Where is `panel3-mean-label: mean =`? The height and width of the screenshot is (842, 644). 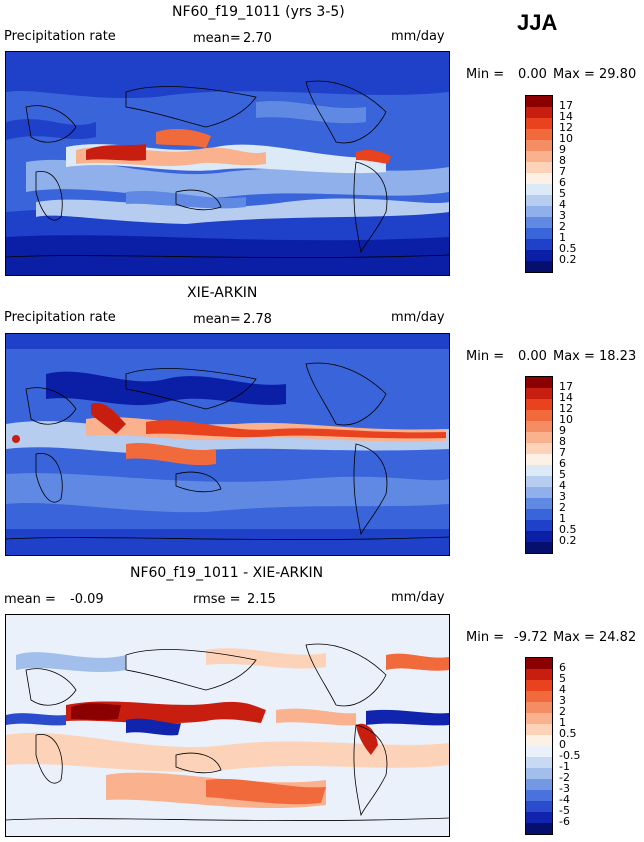 panel3-mean-label: mean = is located at coordinates (30, 599).